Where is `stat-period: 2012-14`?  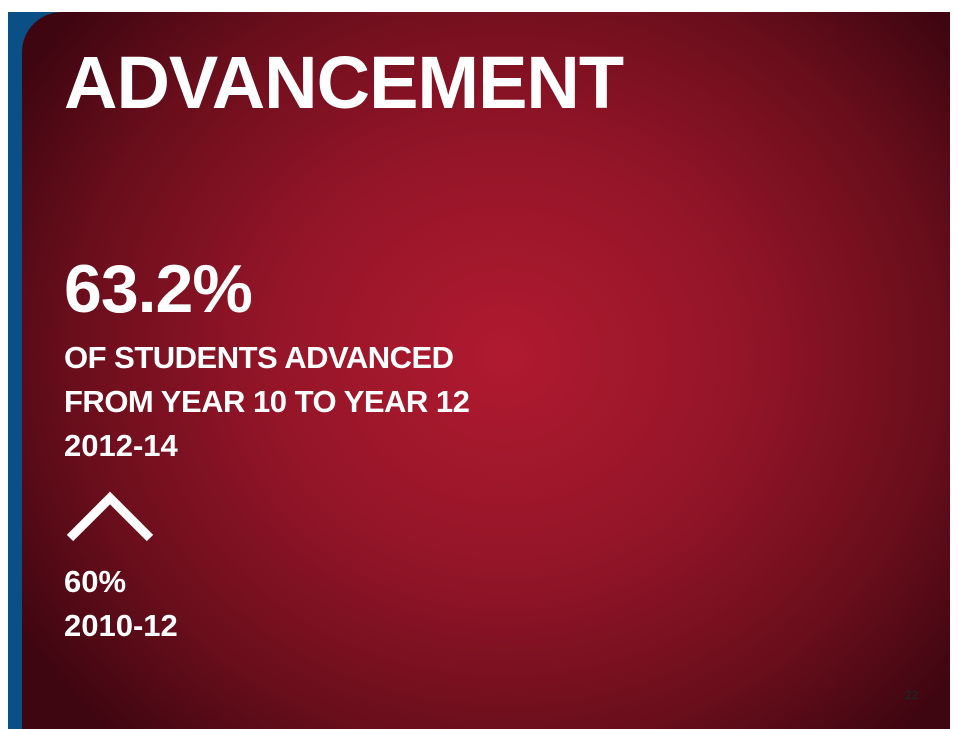 stat-period: 2012-14 is located at coordinates (121, 445).